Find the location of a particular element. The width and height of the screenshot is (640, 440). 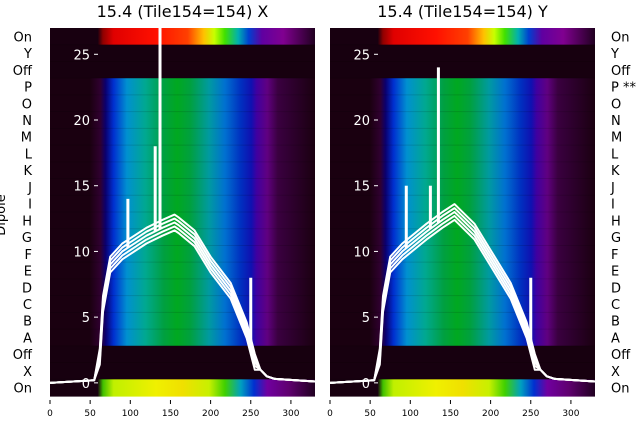

x-tick-label: 250 is located at coordinates (250, 414).